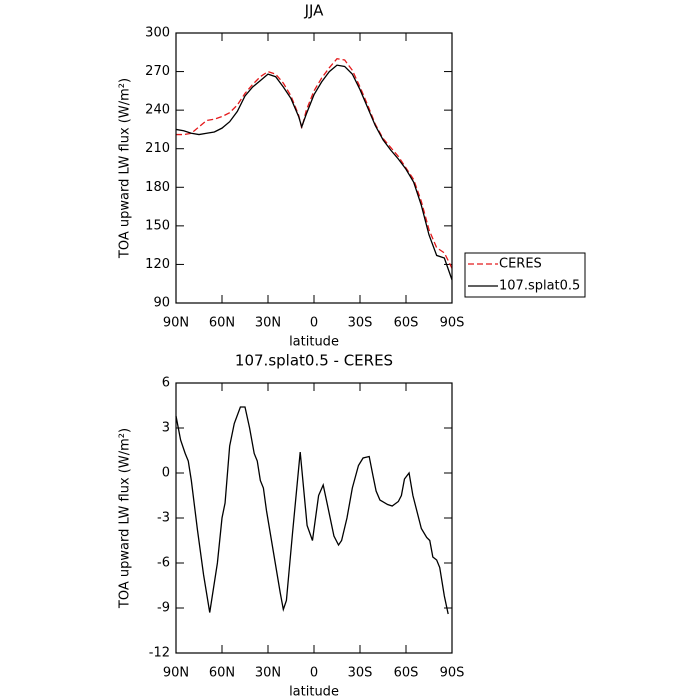 The width and height of the screenshot is (700, 700). What do you see at coordinates (520, 264) in the screenshot?
I see `legend-label: CERES` at bounding box center [520, 264].